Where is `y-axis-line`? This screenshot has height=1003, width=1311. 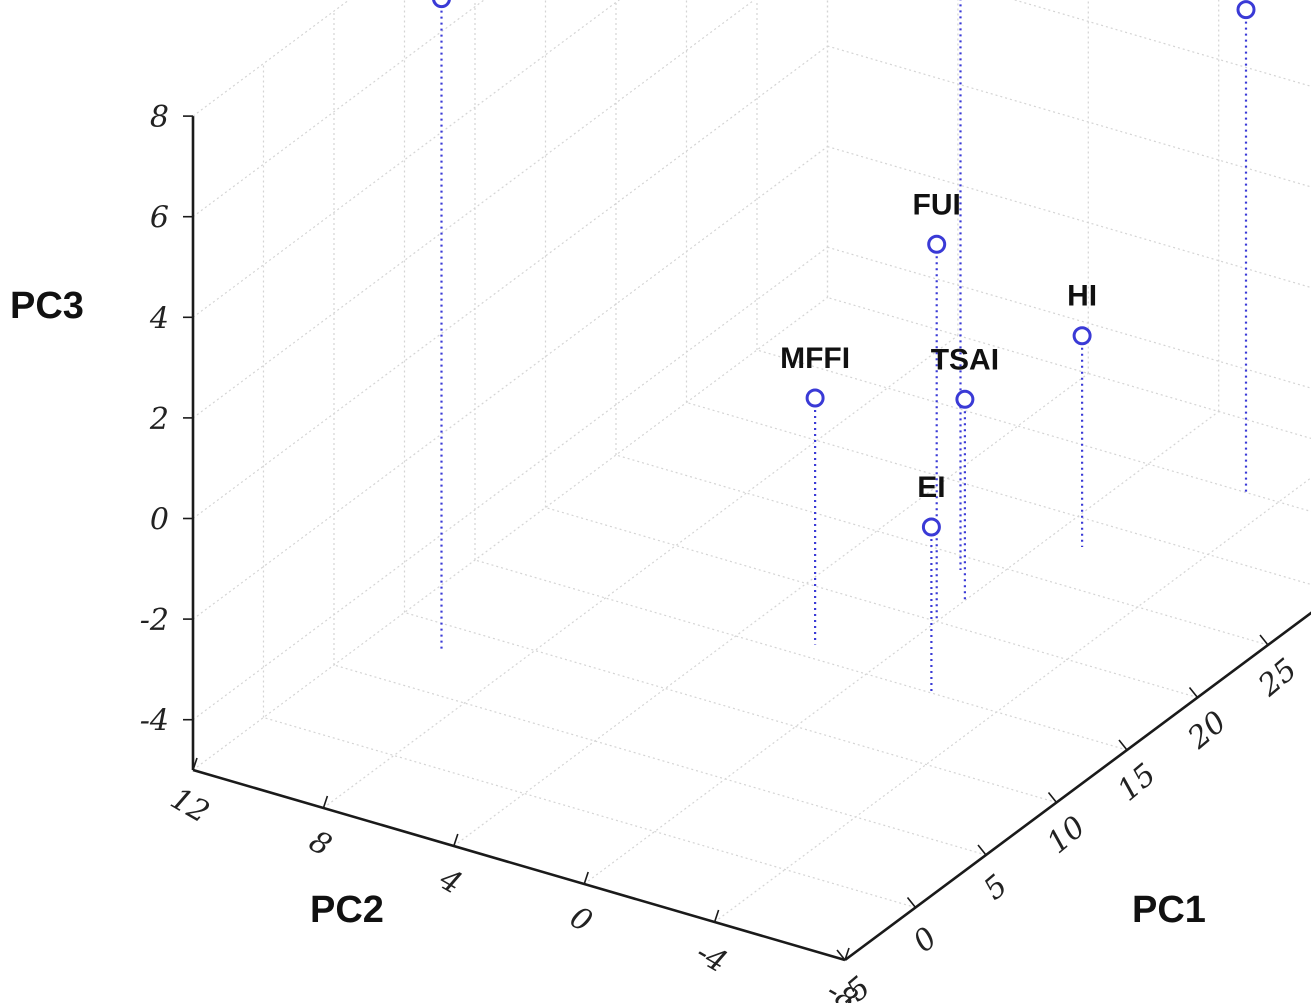 y-axis-line is located at coordinates (519, 865).